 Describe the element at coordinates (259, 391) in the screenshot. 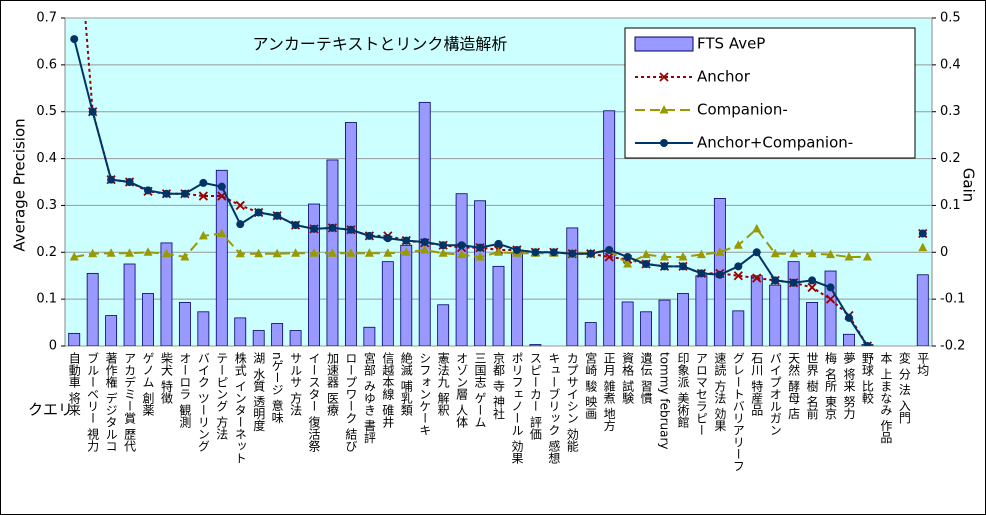

I see `x-tick-label: 湖 水質 透明度` at that location.